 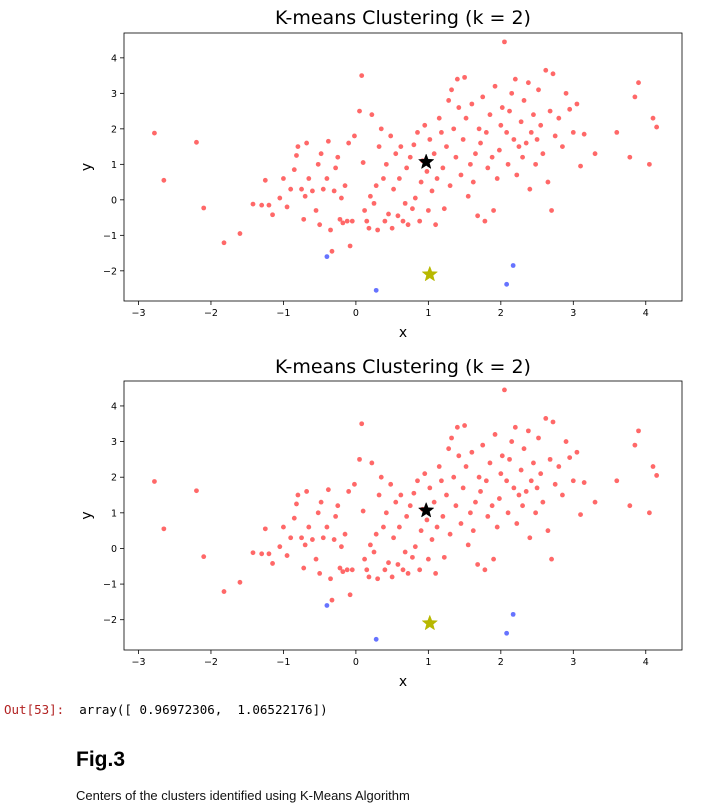 What do you see at coordinates (283, 662) in the screenshot?
I see `x-tick-label: −1` at bounding box center [283, 662].